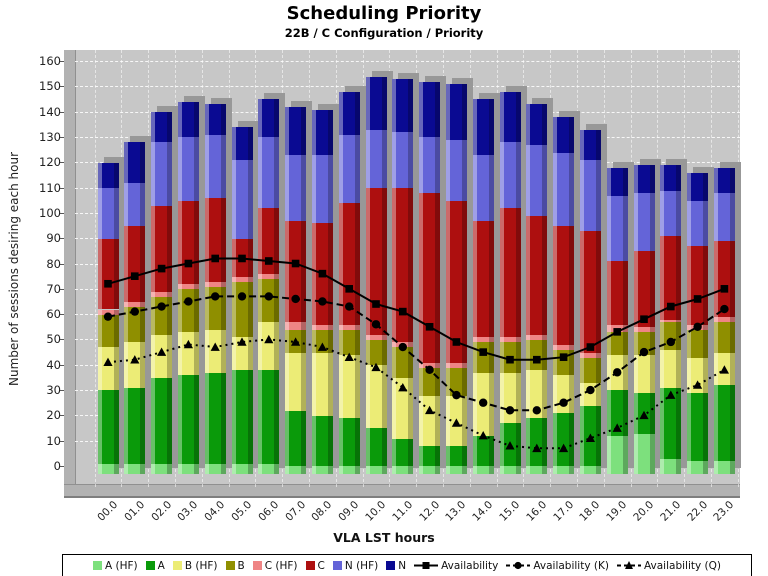 This screenshot has width=768, height=576. I want to click on bar-stack-20.0, so click(644, 319).